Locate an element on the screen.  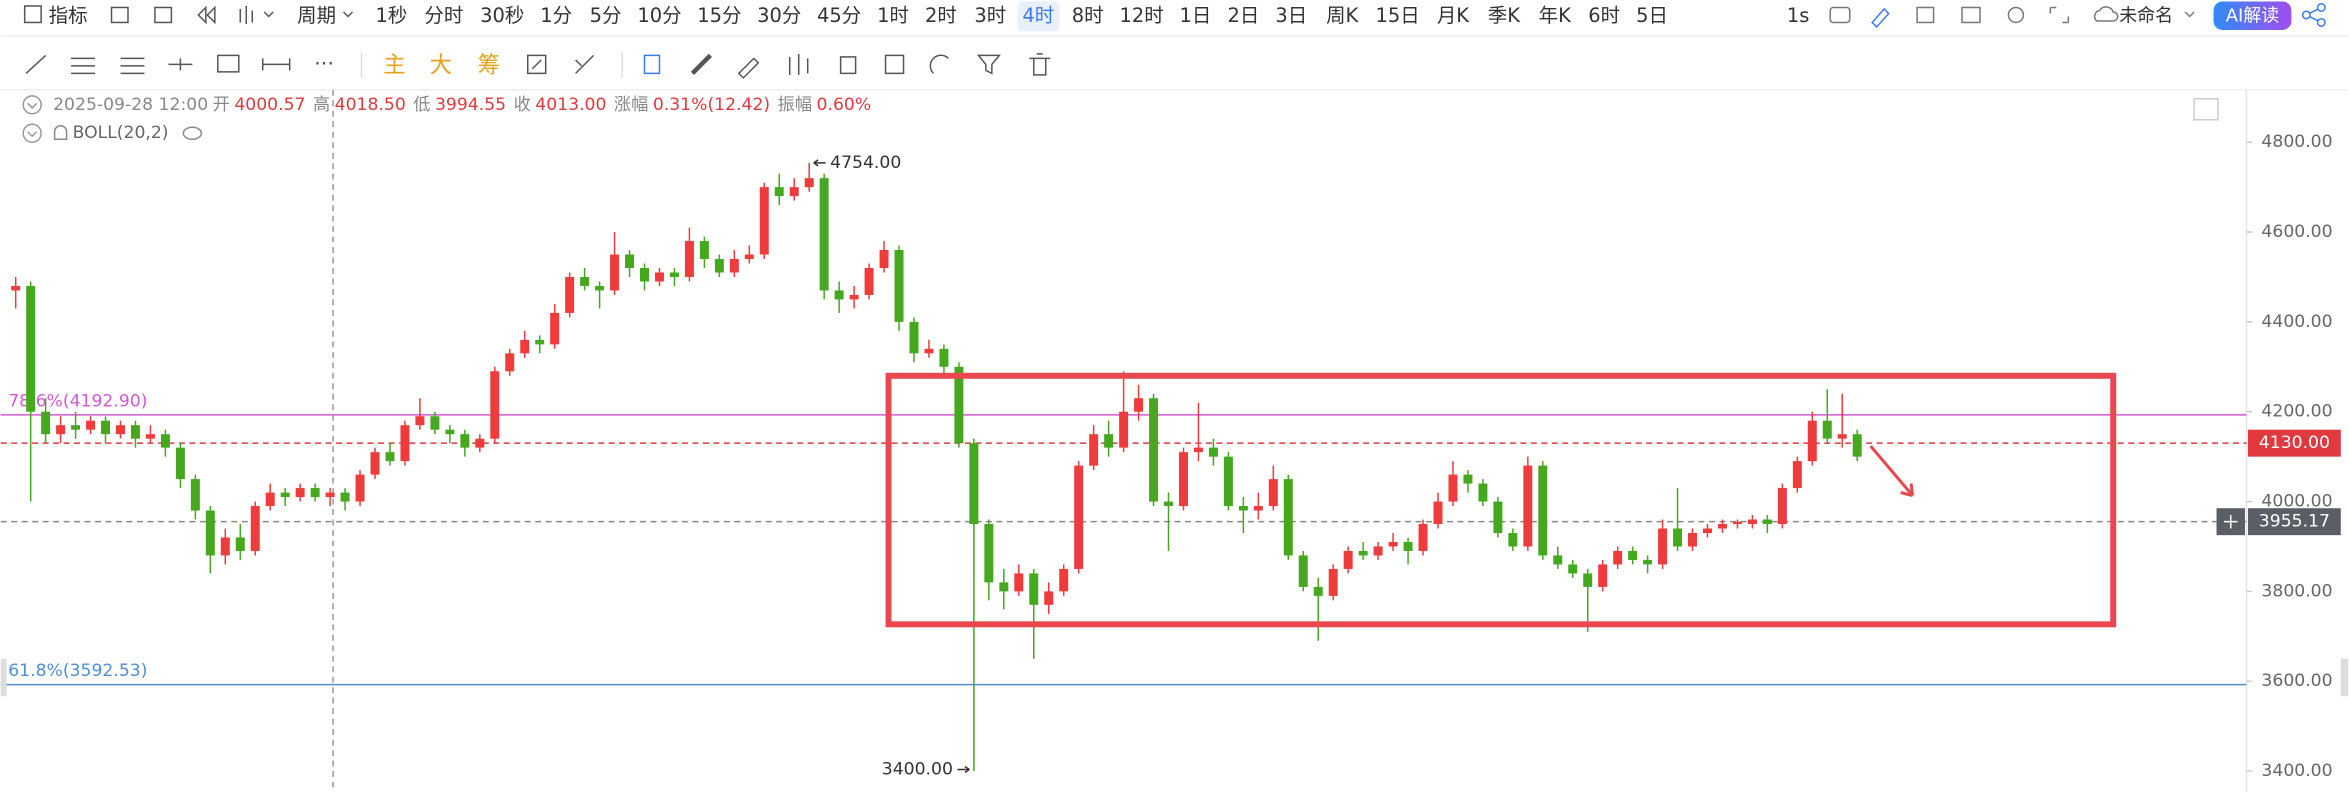
line-tool is located at coordinates (36, 64).